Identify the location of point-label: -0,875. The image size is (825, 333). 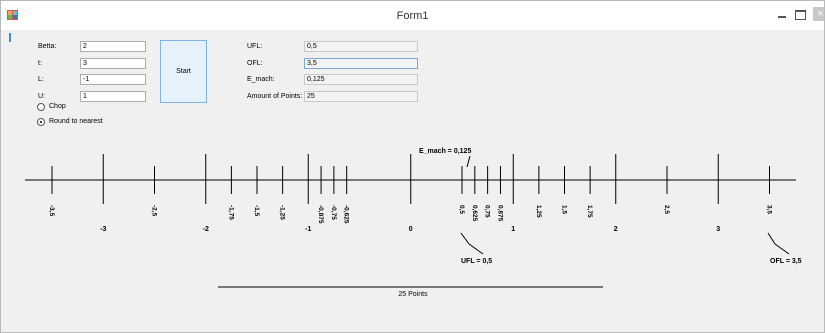
(320, 214).